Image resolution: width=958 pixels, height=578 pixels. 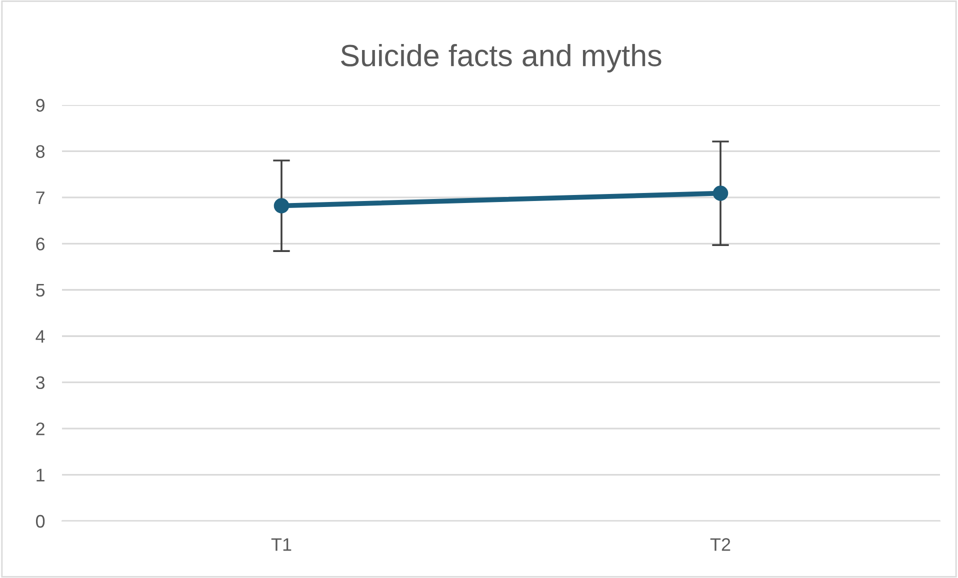 I want to click on y-tick-label: 0, so click(x=40, y=521).